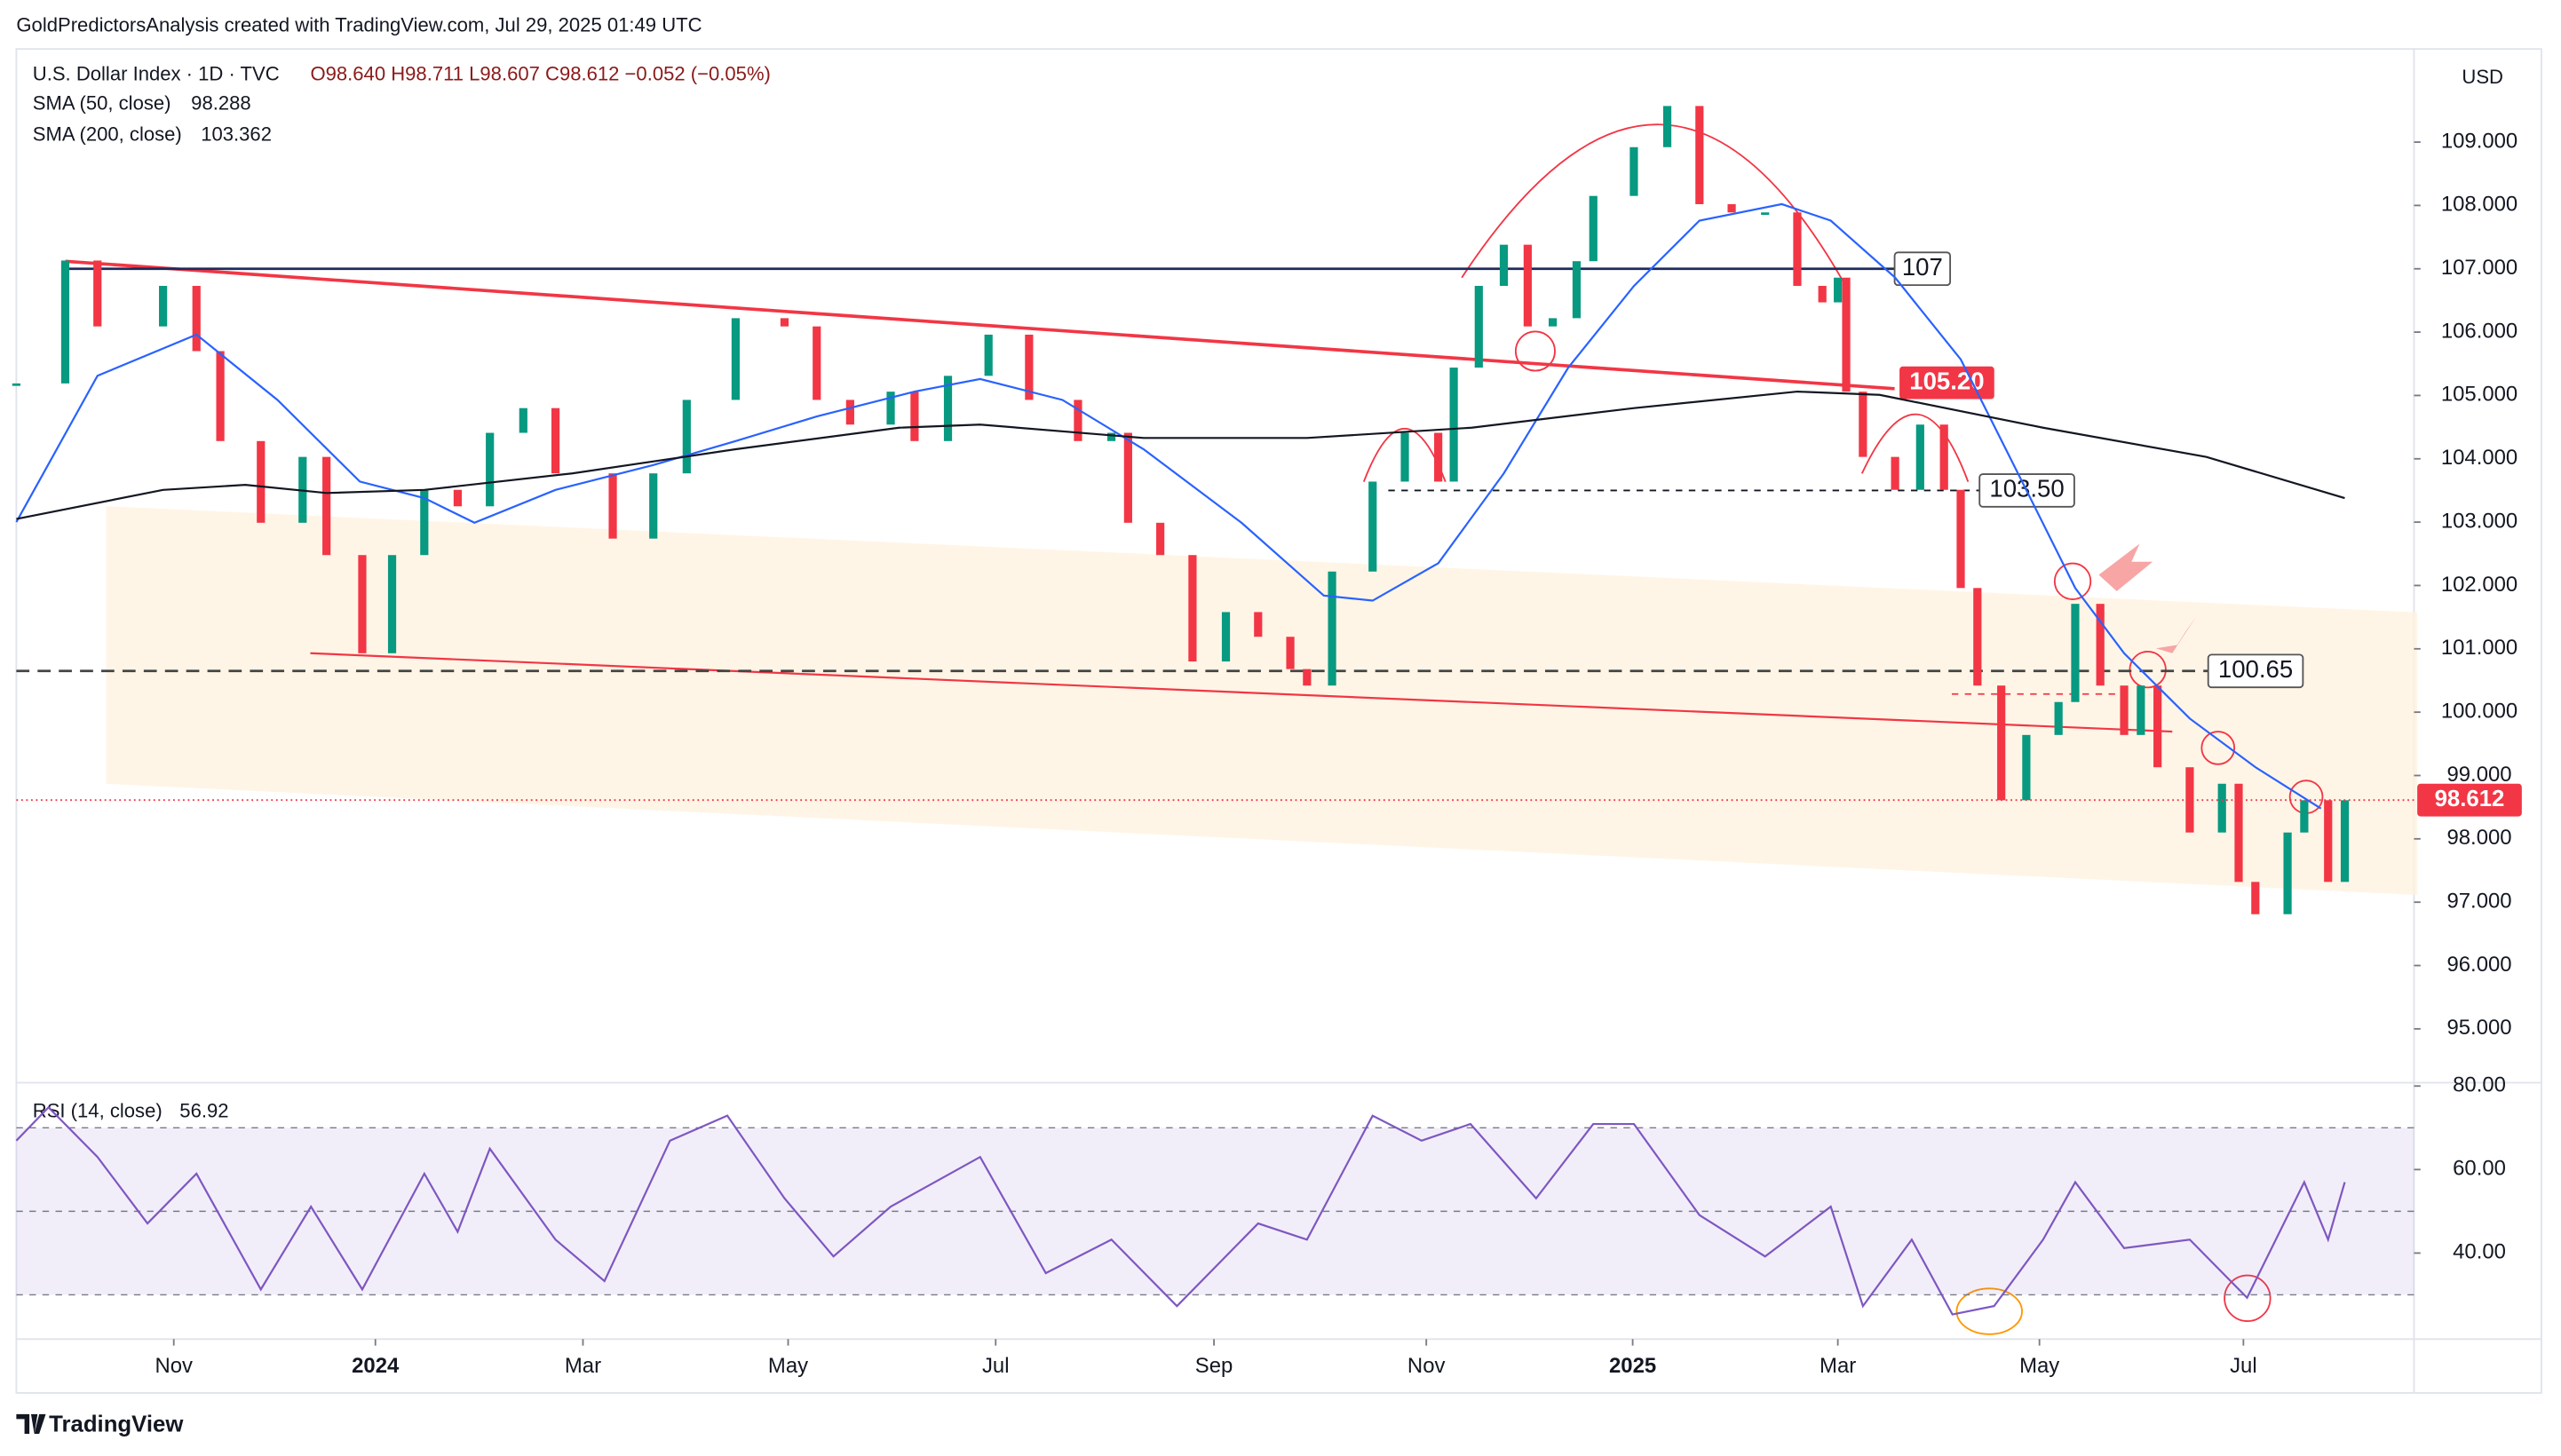  What do you see at coordinates (2478, 838) in the screenshot?
I see `y-tick-label: 98.000` at bounding box center [2478, 838].